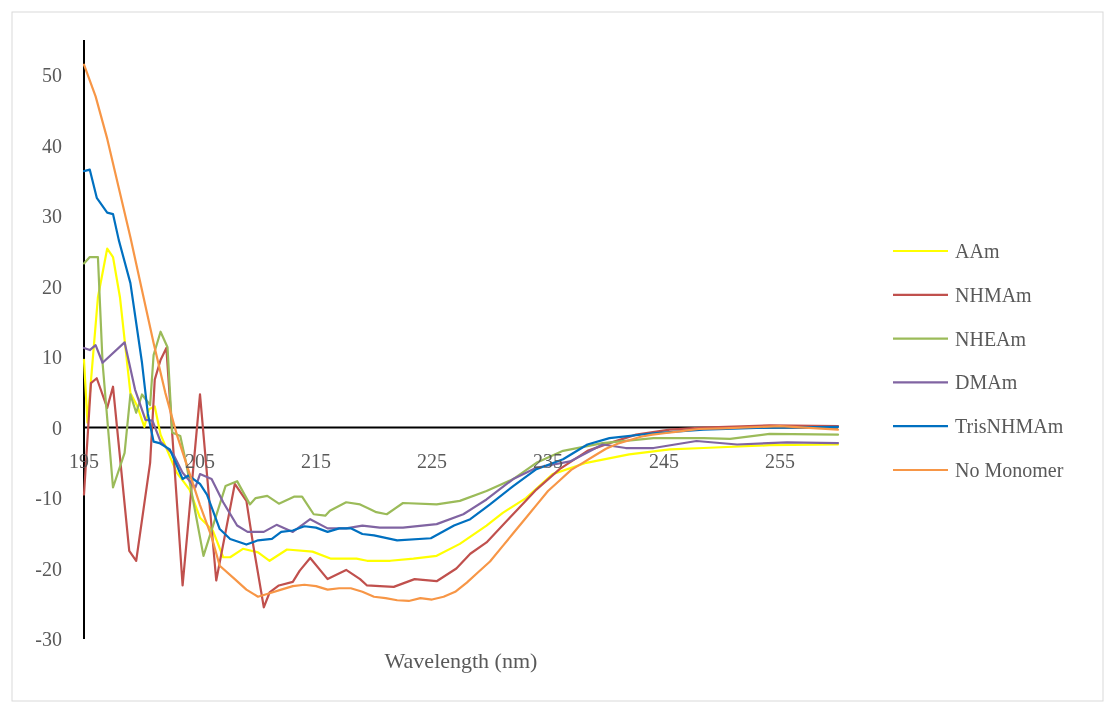  I want to click on y-tick-label: 10, so click(52, 357).